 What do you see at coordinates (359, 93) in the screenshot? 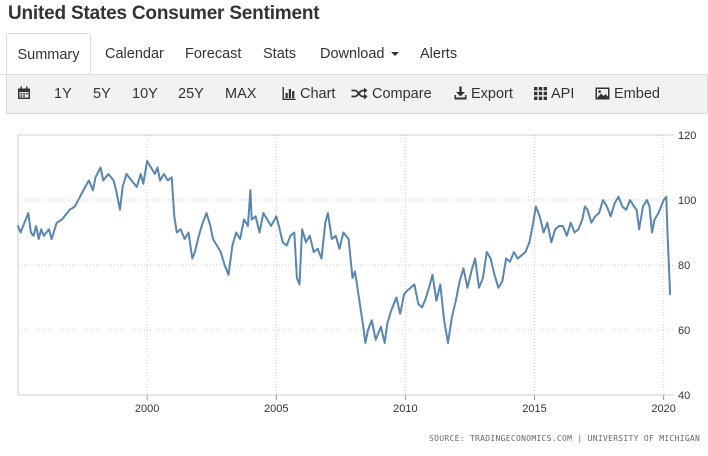
I see `shuffle-icon` at bounding box center [359, 93].